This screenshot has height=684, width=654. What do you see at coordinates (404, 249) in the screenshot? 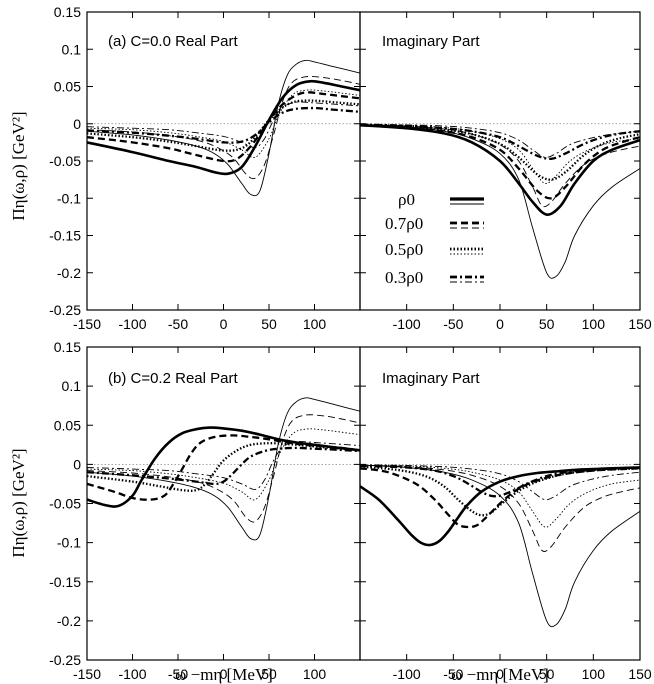
I see `legend-label: 0.5ρ0` at bounding box center [404, 249].